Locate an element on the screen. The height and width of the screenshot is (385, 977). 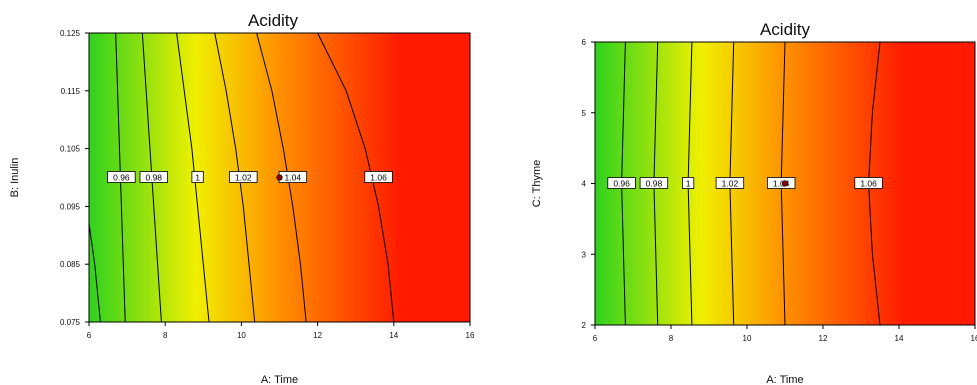
y-axis-label: C: Thyme is located at coordinates (537, 183).